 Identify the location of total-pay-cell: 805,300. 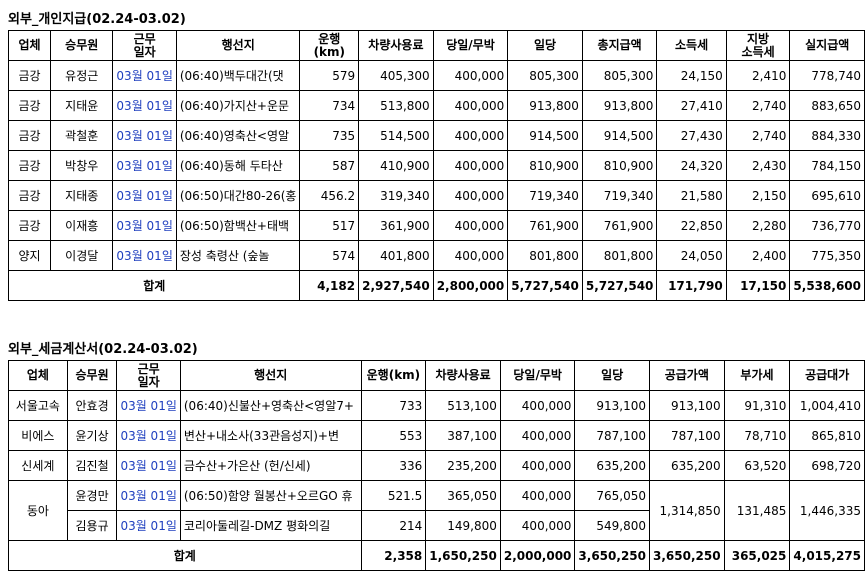
(619, 75).